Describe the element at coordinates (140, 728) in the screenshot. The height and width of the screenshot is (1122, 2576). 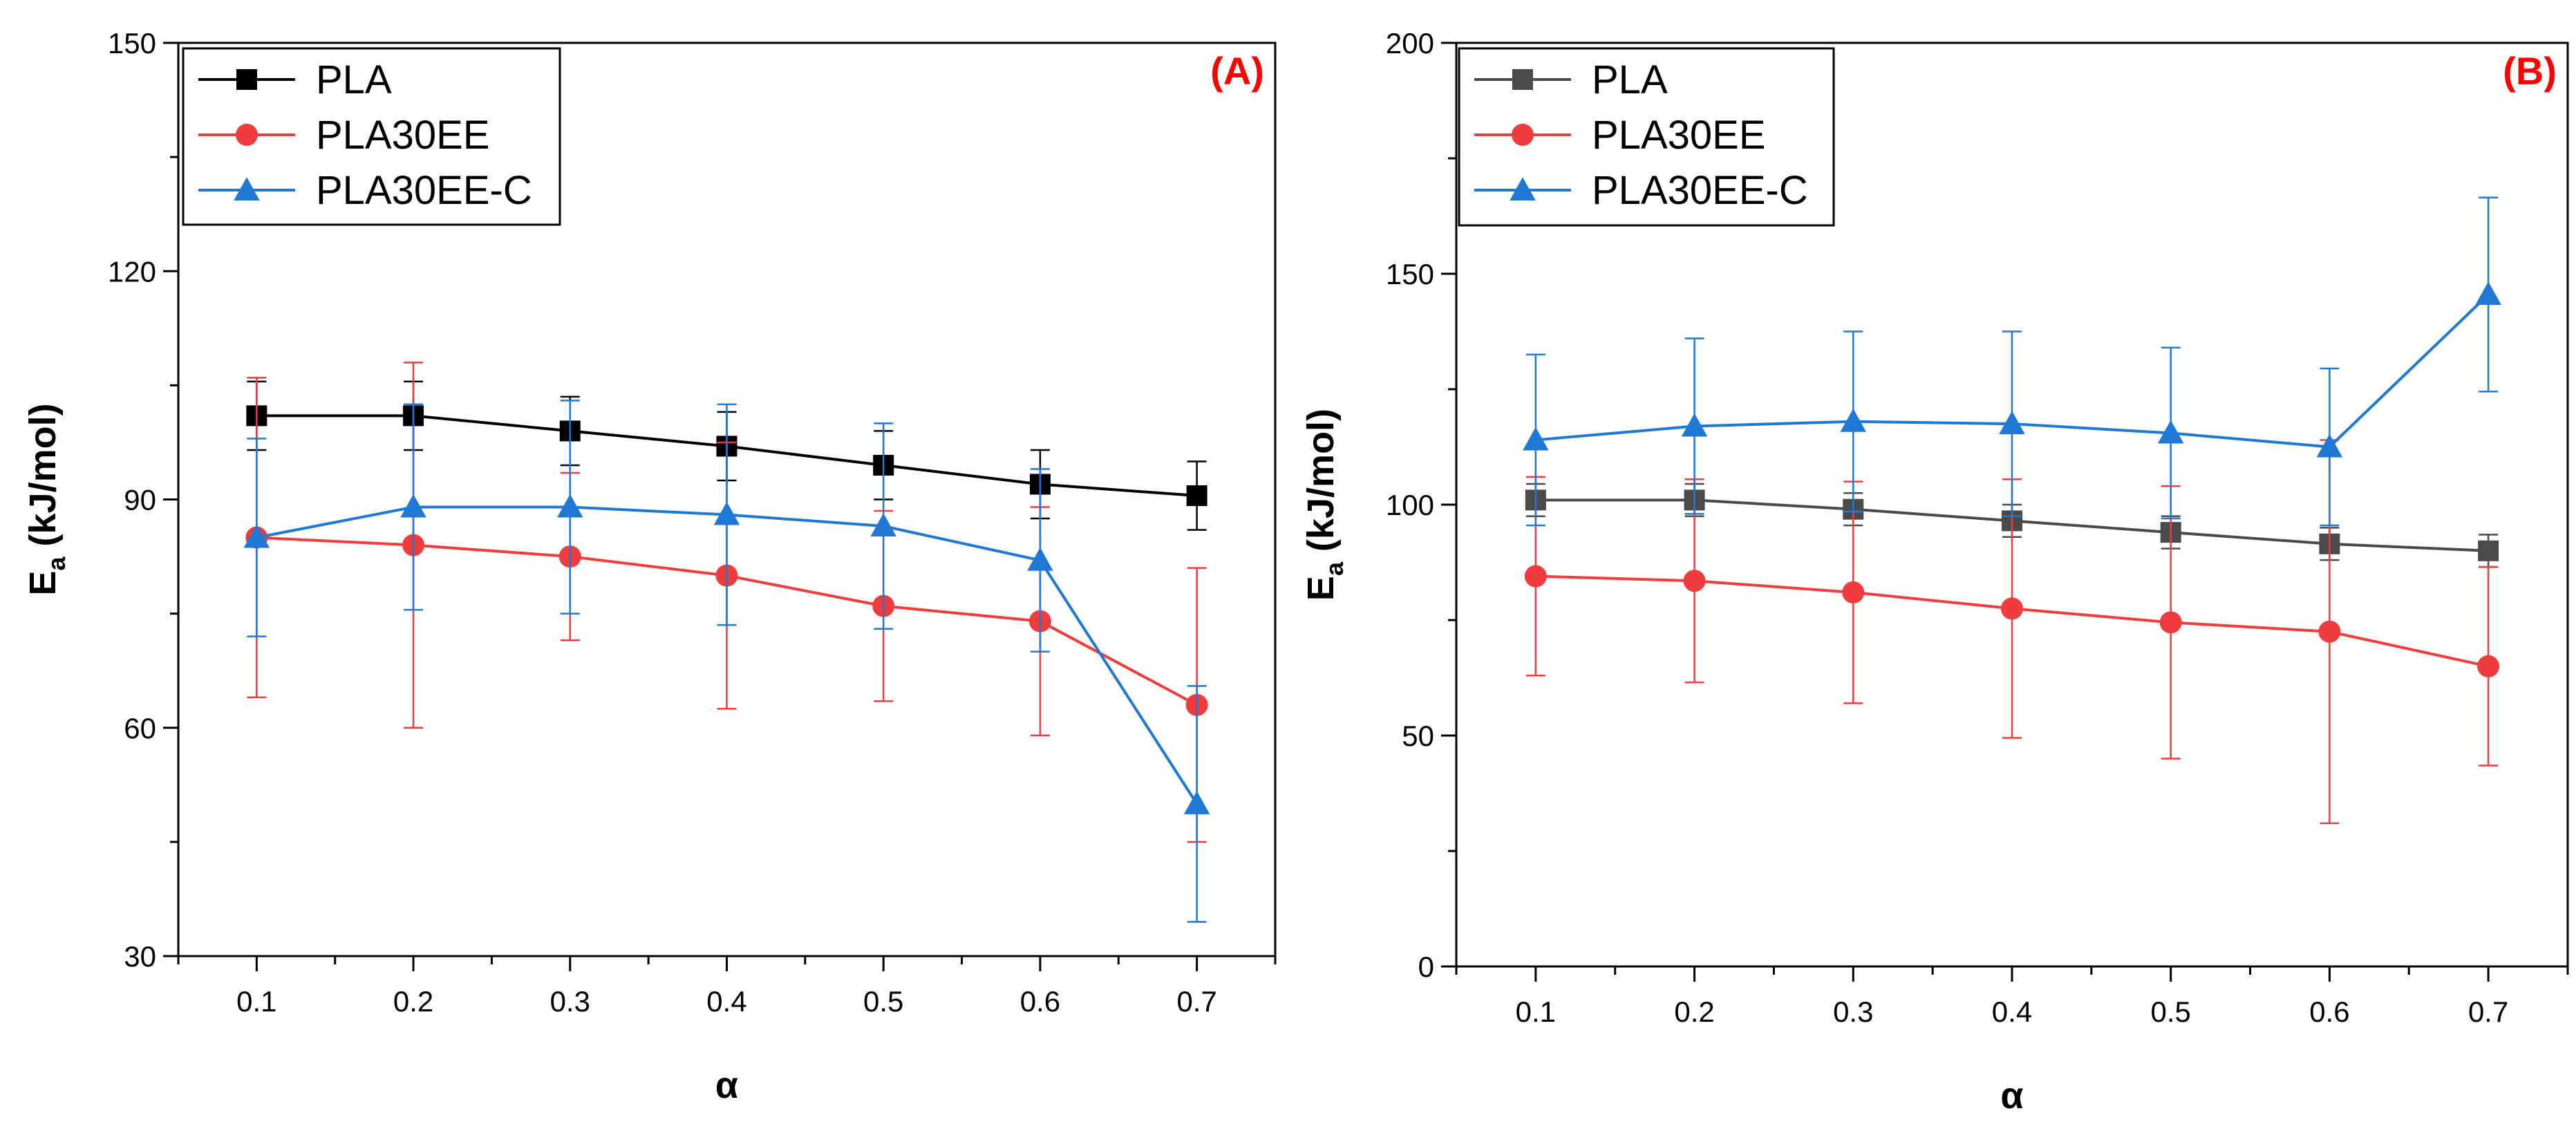
I see `y-tick-label: 60` at that location.